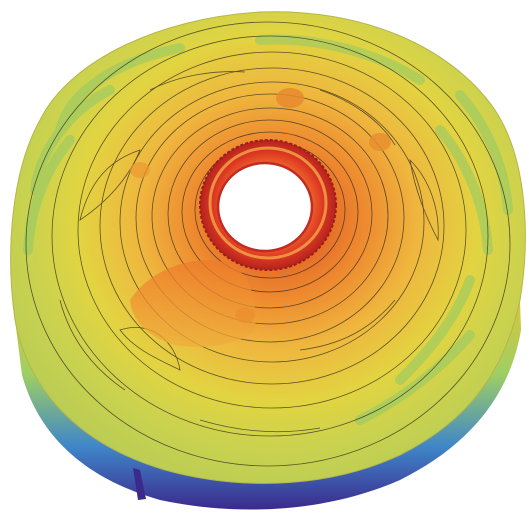 Image resolution: width=529 pixels, height=522 pixels. I want to click on central-mound, so click(193, 303).